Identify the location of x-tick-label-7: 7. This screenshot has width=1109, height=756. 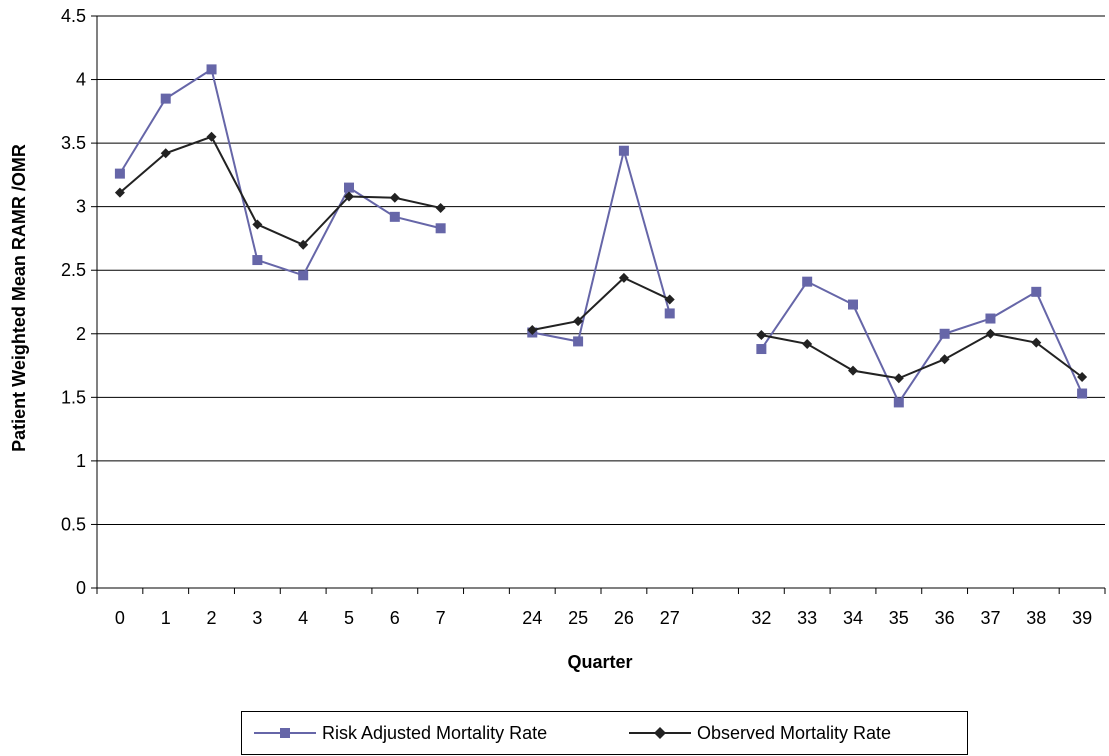
(441, 618).